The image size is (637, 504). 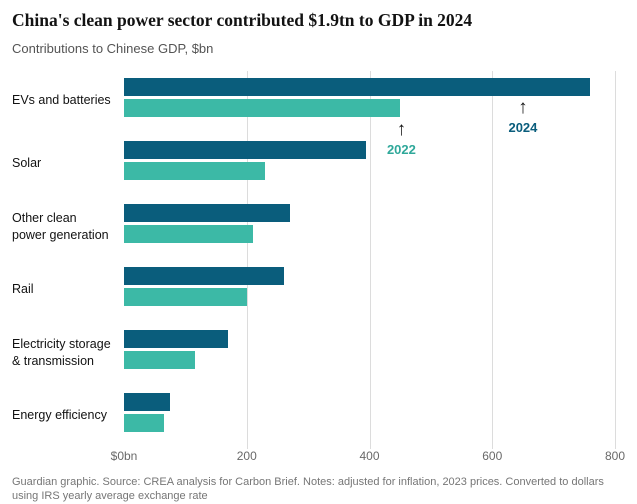 I want to click on chart-row: Rail, so click(x=317, y=291).